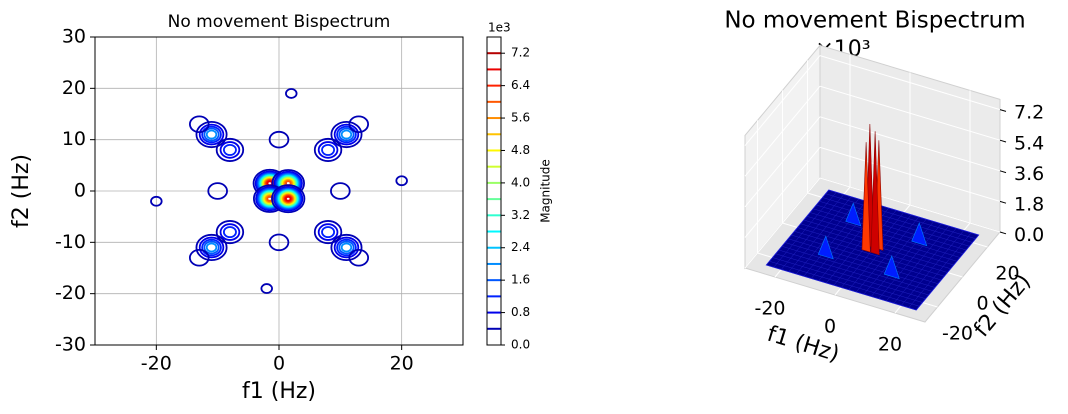  I want to click on colorbar-tick-label: 4.8, so click(520, 150).